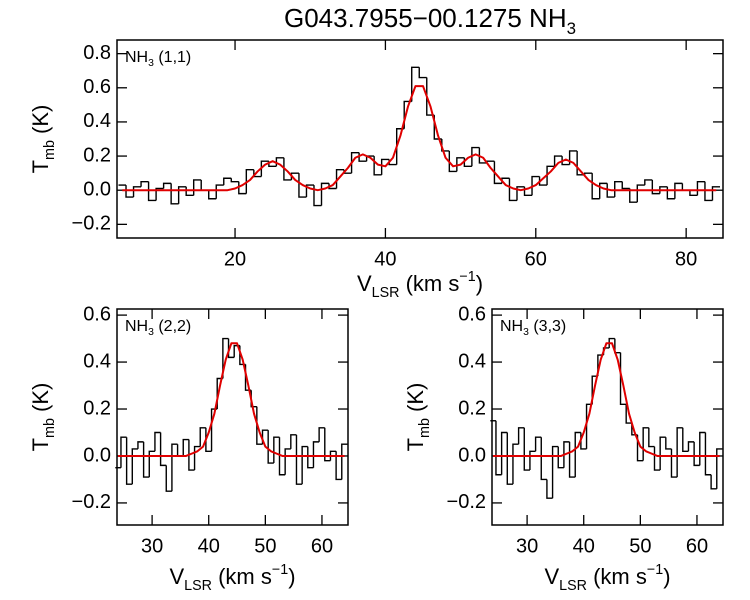 The width and height of the screenshot is (750, 600). Describe the element at coordinates (415, 400) in the screenshot. I see `y-axis-label-part: (K)` at that location.